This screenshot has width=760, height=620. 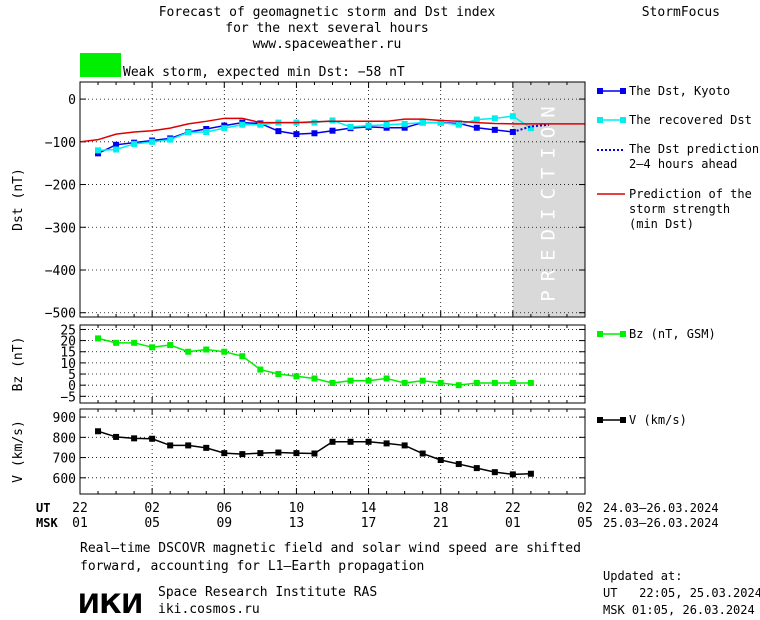 I want to click on chart-title-url: www.spaceweather.ru, so click(x=327, y=44).